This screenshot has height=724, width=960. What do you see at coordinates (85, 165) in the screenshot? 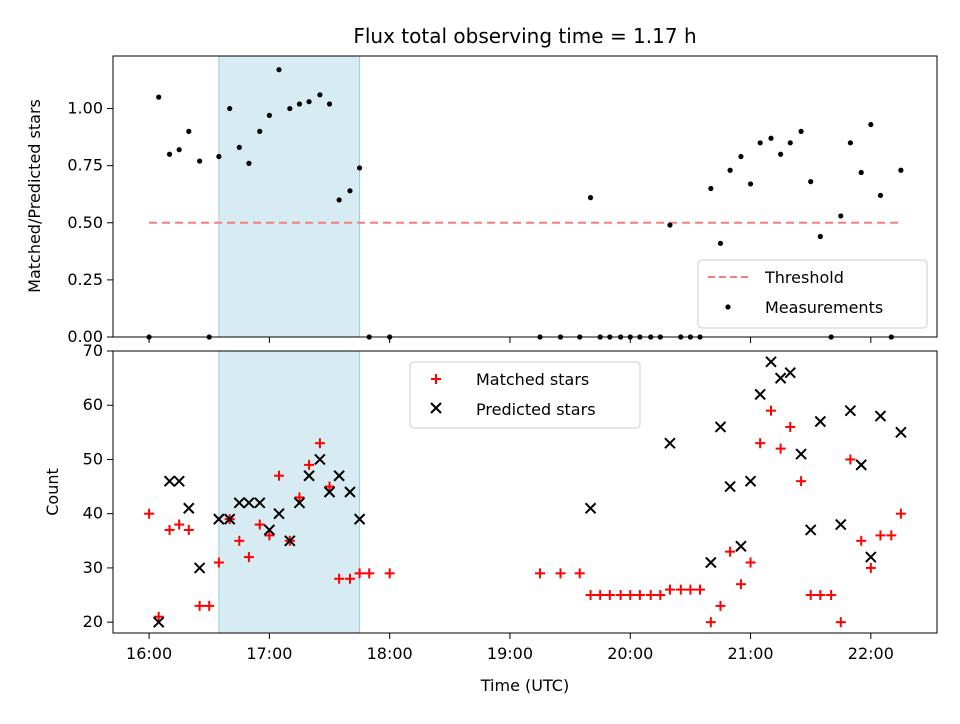
I see `top-y-tick-label: 0.75` at bounding box center [85, 165].